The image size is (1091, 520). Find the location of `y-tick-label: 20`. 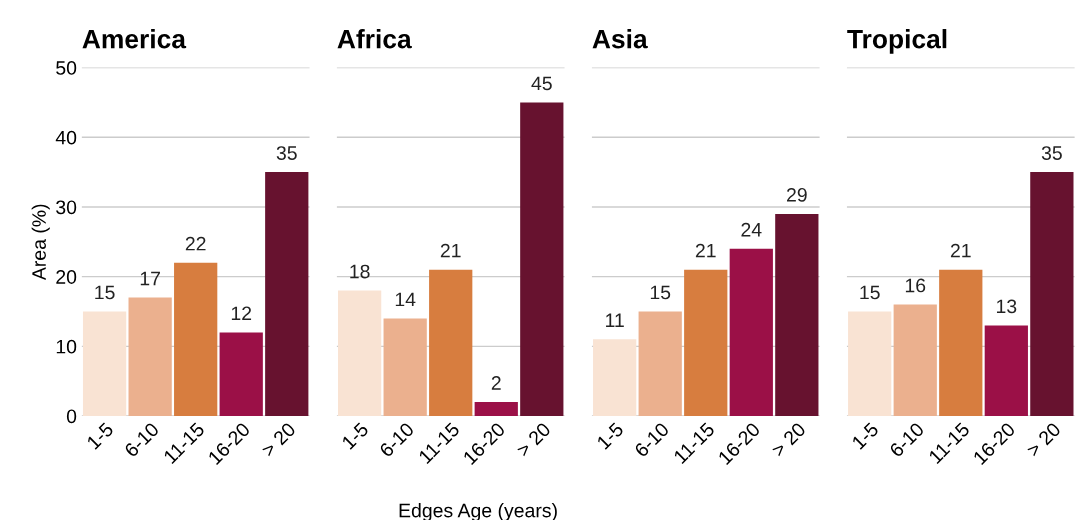

y-tick-label: 20 is located at coordinates (66, 277).